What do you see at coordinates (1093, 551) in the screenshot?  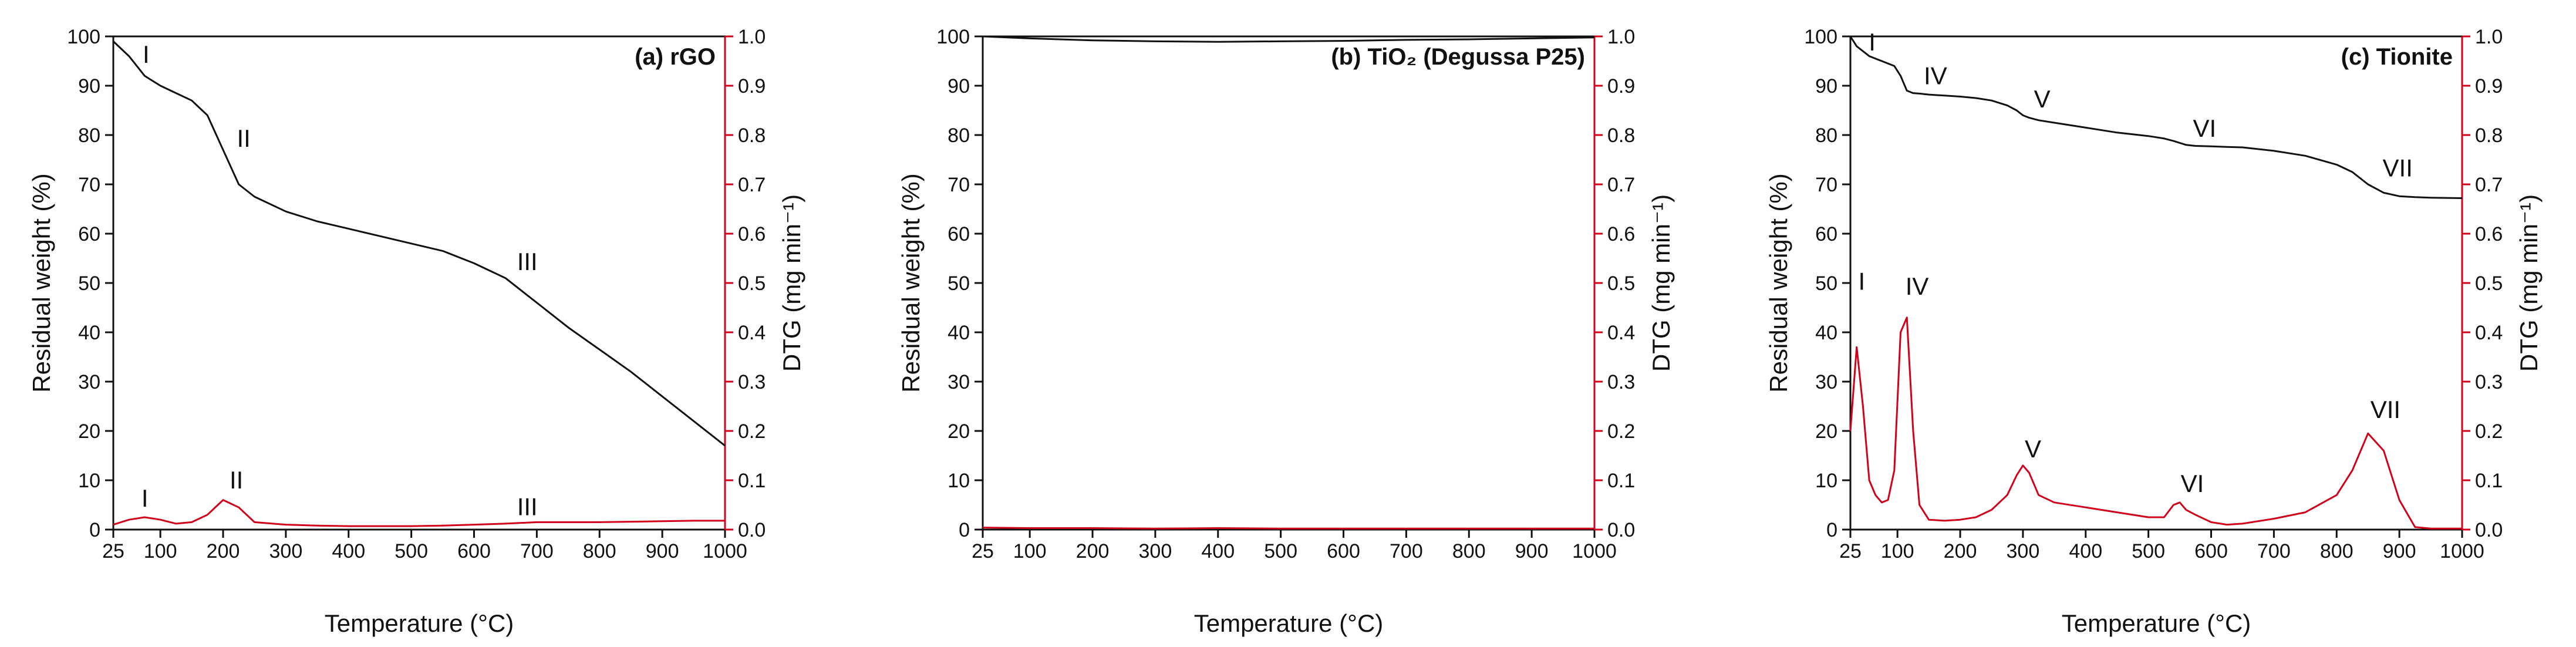 I see `x-tick-label: 200` at bounding box center [1093, 551].